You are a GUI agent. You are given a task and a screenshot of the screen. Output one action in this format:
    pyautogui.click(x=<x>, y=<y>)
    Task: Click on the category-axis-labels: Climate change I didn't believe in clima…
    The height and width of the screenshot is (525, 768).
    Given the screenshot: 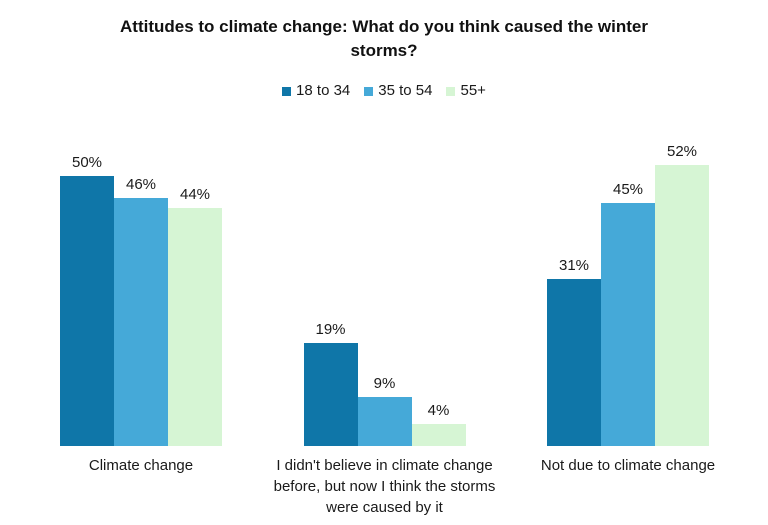 What is the action you would take?
    pyautogui.click(x=388, y=490)
    